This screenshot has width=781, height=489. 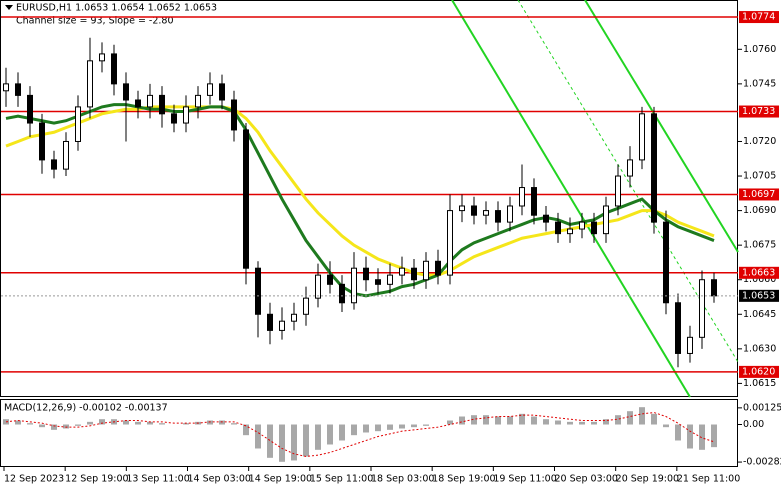 I want to click on y-tick-label: 1.0675, so click(x=759, y=245).